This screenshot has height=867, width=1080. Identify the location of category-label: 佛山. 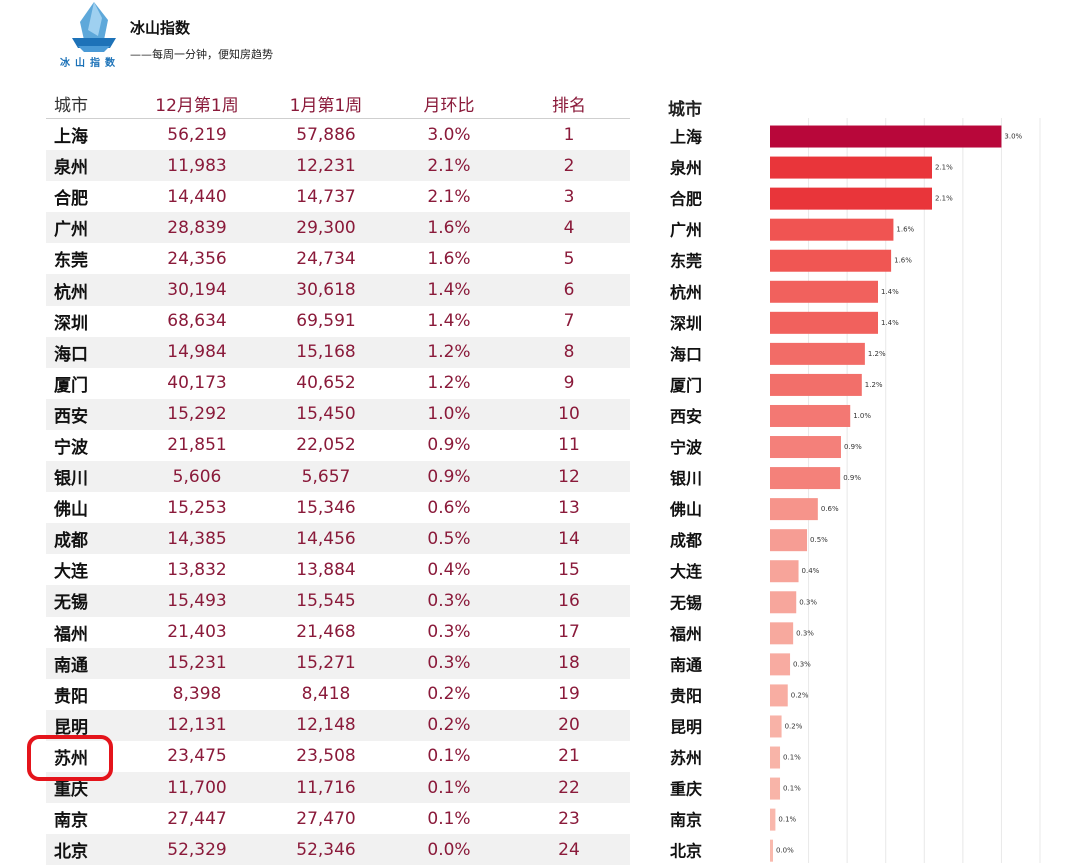
(685, 509).